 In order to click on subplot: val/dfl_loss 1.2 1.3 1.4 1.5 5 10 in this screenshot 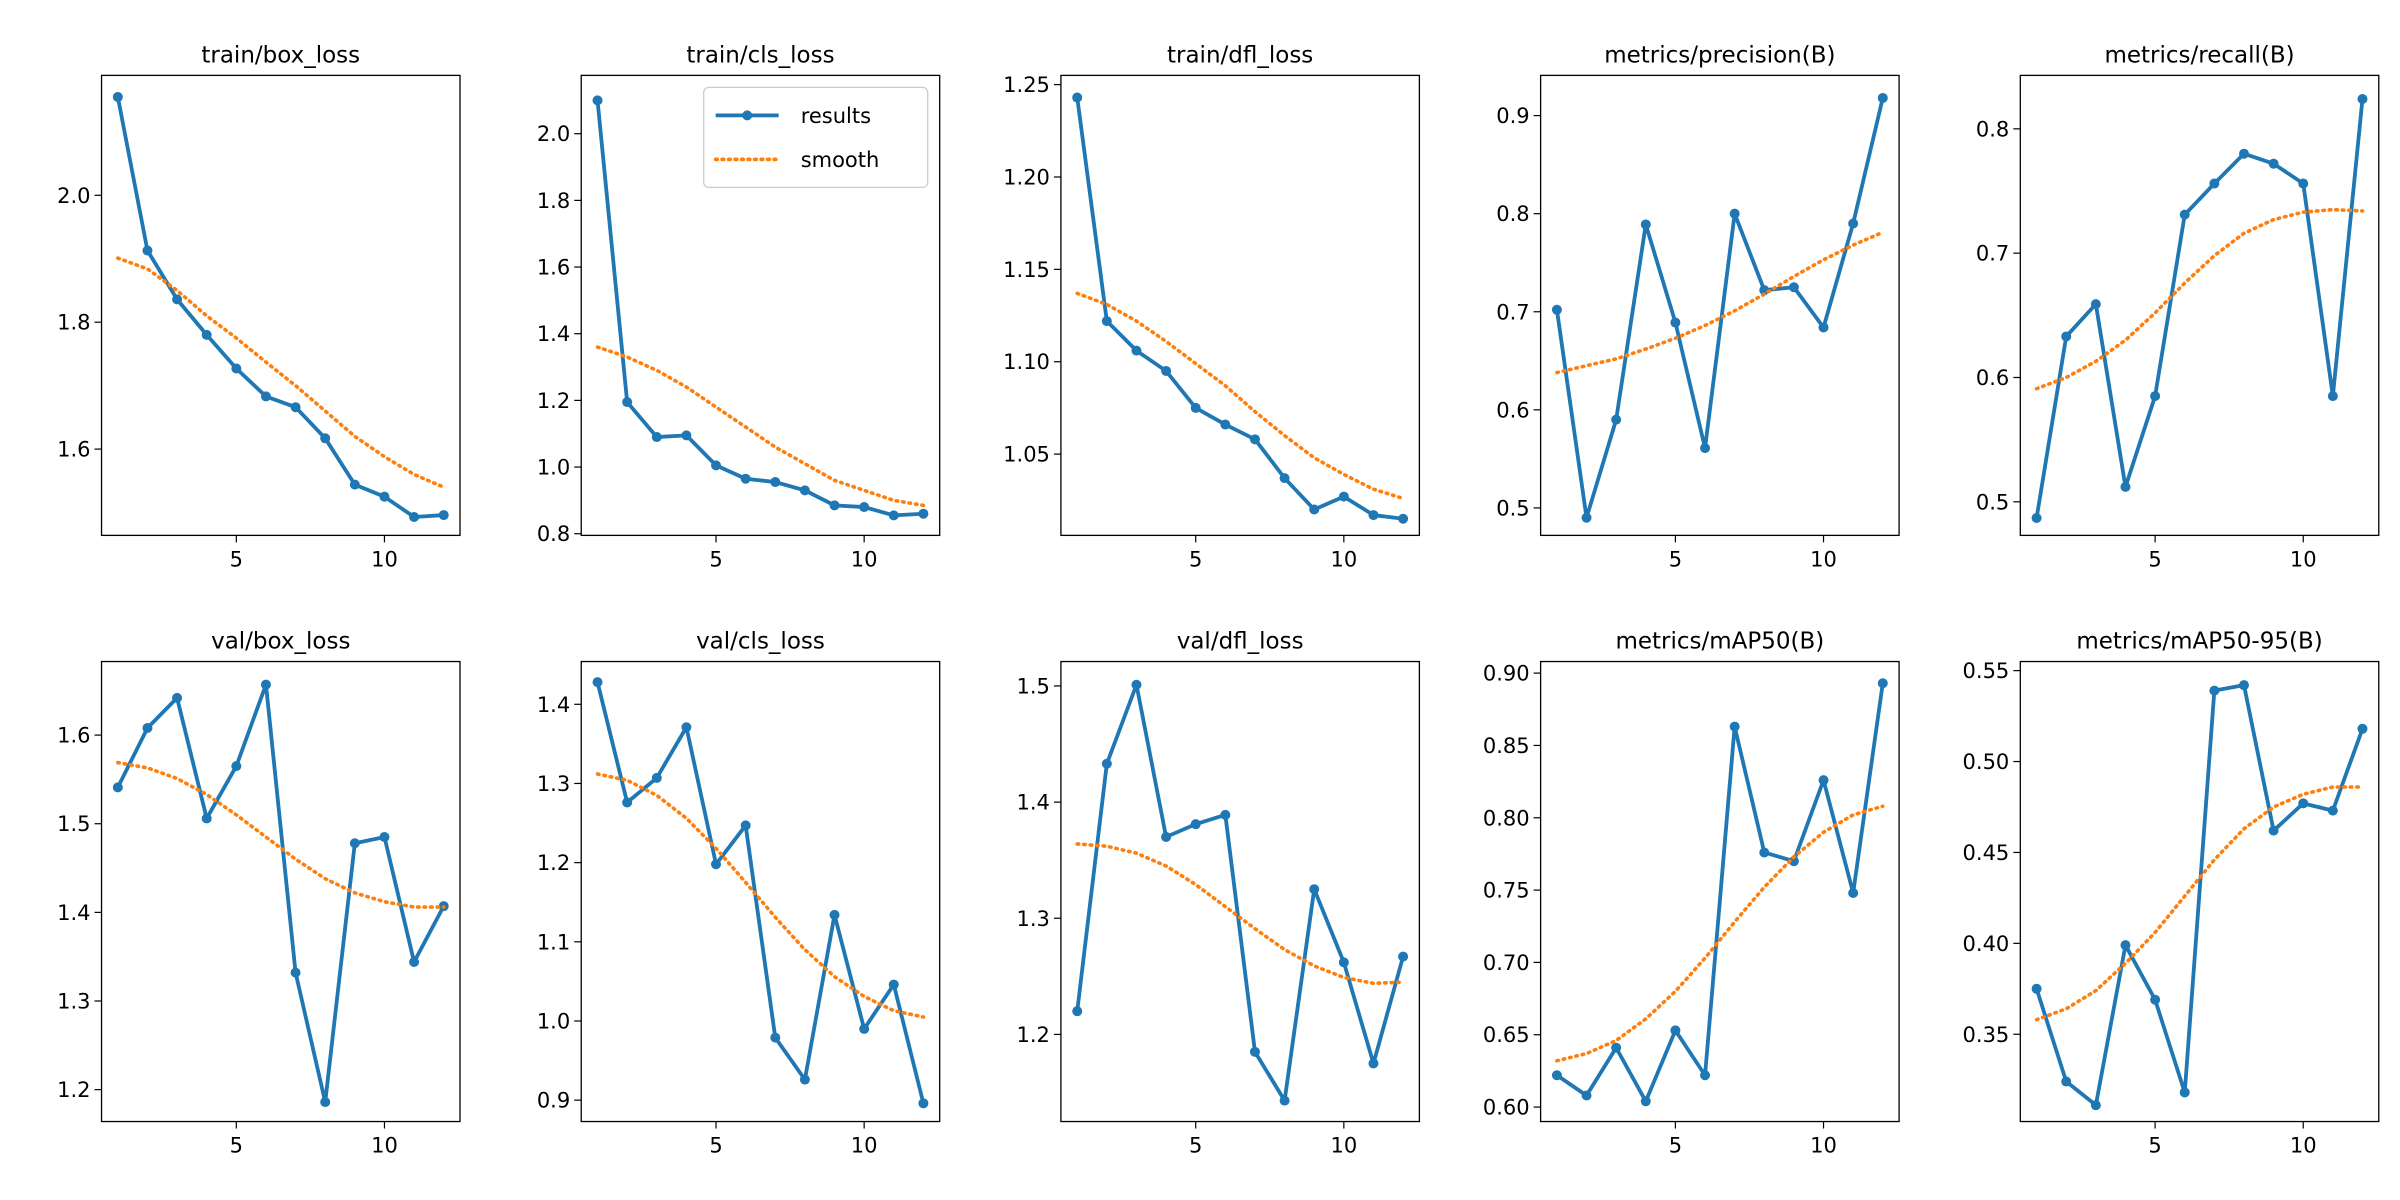, I will do `click(1219, 893)`.